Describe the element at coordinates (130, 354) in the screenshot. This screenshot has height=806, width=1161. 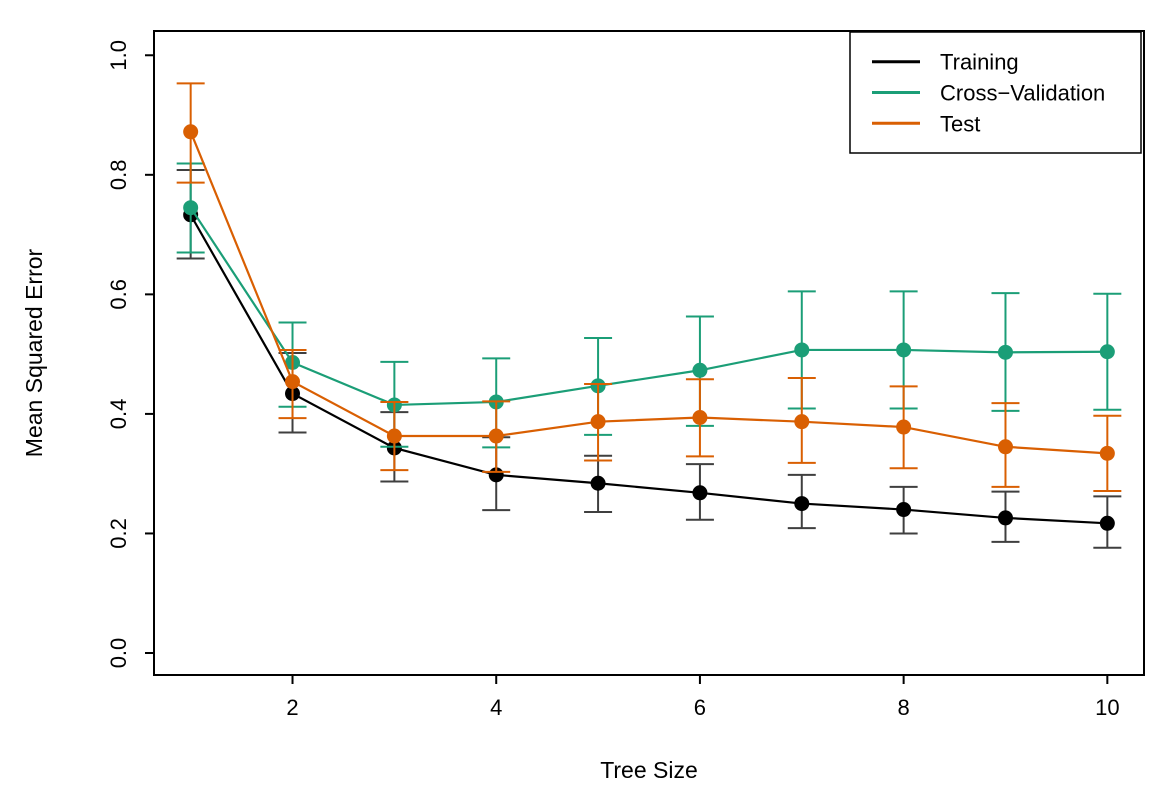
I see `y-axis: 0.0 0.2 0.4 0.6 0.8 1.0` at that location.